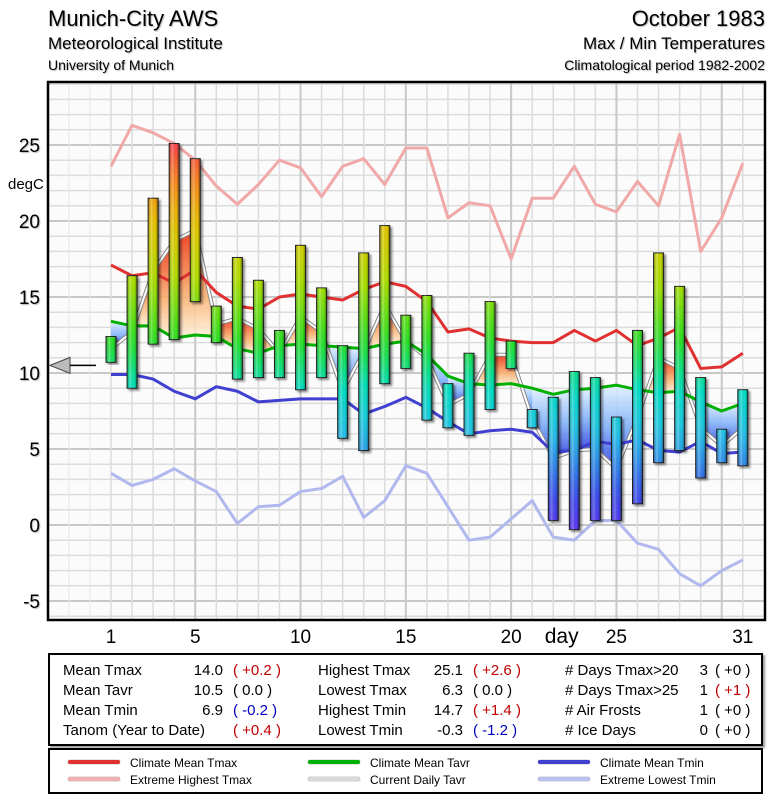 The image size is (775, 800). What do you see at coordinates (430, 711) in the screenshot?
I see `stat-row: Highest Tmin 14.7 ( +1.4 )` at bounding box center [430, 711].